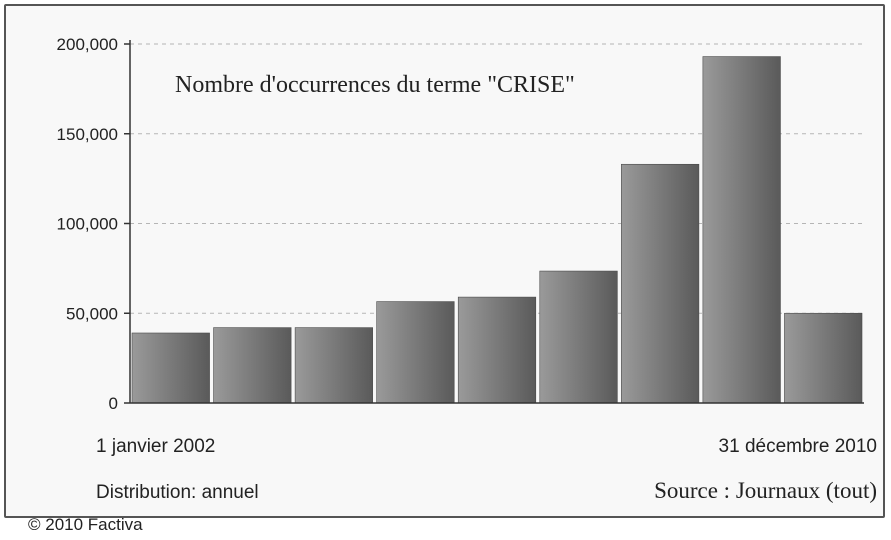  What do you see at coordinates (660, 283) in the screenshot?
I see `bar-2008` at bounding box center [660, 283].